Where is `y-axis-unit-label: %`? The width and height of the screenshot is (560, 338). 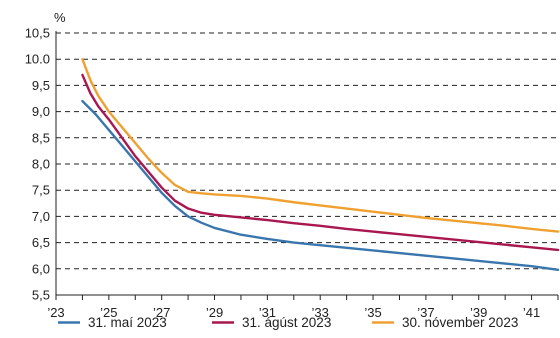 y-axis-unit-label: % is located at coordinates (60, 17).